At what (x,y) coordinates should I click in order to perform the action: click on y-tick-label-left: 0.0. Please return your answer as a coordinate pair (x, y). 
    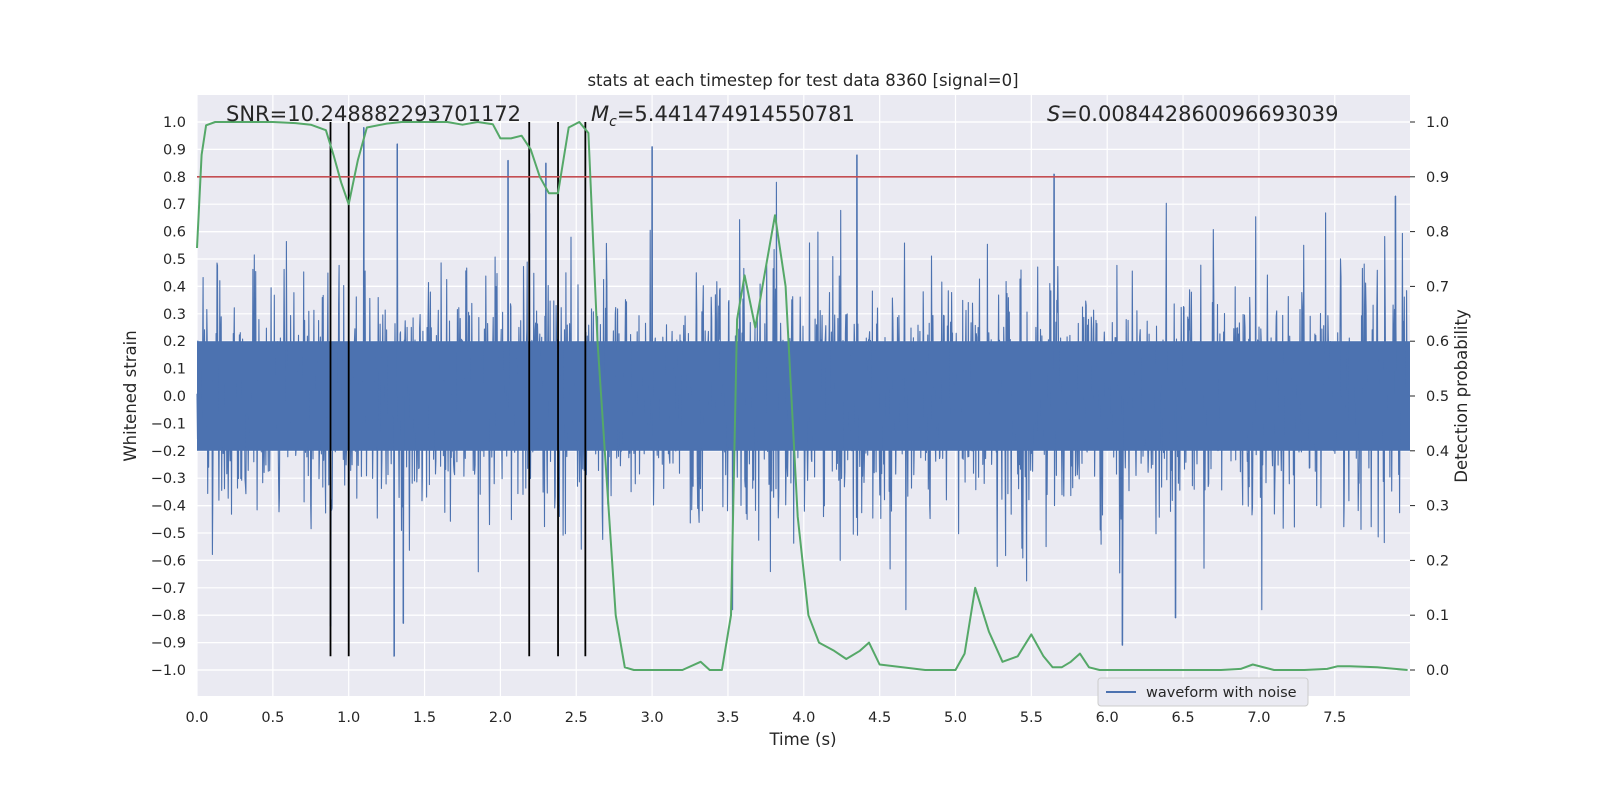
    Looking at the image, I should click on (174, 397).